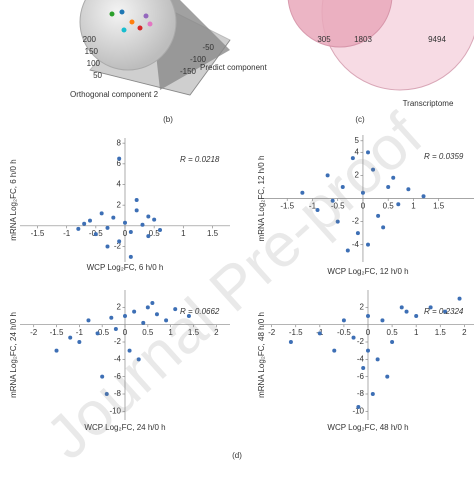 This screenshot has height=479, width=474. Describe the element at coordinates (168, 119) in the screenshot. I see `panel-label: (b)` at that location.